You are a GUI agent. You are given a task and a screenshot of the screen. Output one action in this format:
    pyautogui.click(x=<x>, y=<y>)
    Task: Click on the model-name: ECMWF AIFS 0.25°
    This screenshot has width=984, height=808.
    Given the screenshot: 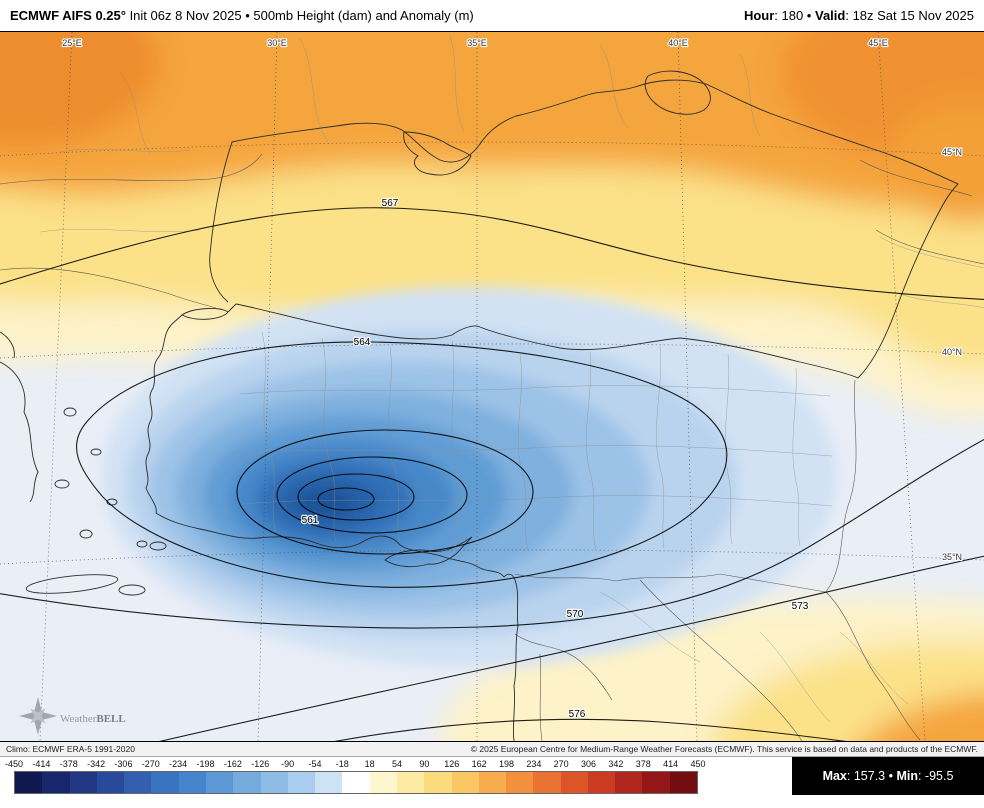 What is the action you would take?
    pyautogui.click(x=68, y=15)
    